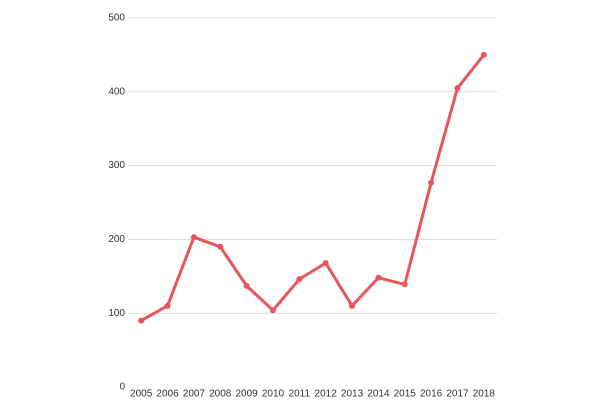 Image resolution: width=600 pixels, height=400 pixels. Describe the element at coordinates (405, 394) in the screenshot. I see `x-tick-label: 2015` at that location.